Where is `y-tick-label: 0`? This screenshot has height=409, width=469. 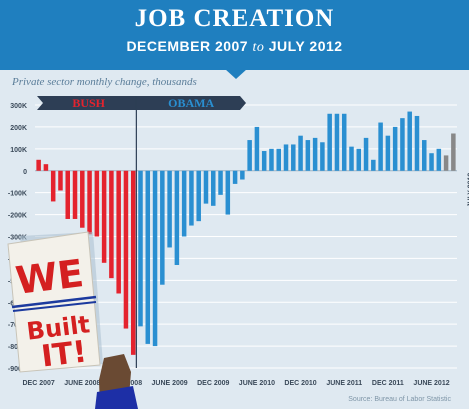 y-tick-label: 0 is located at coordinates (25, 172).